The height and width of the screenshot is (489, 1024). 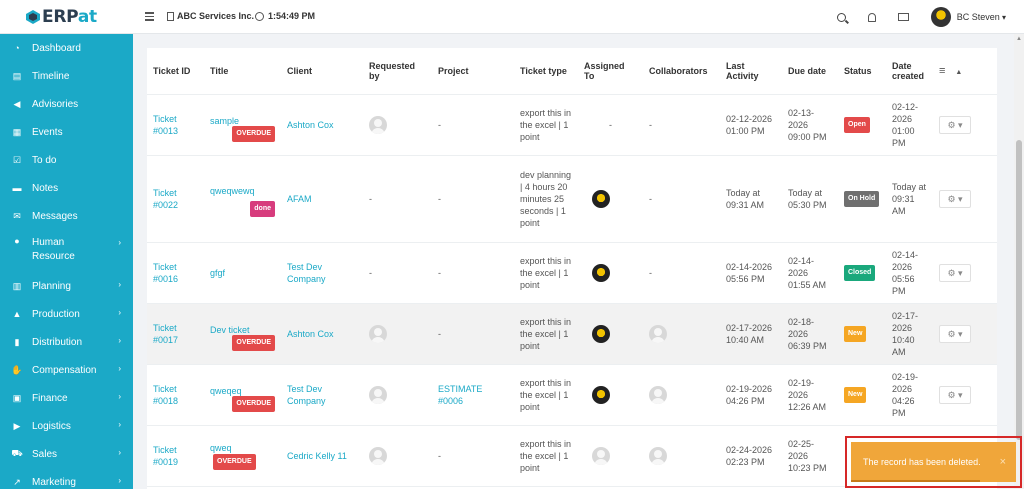 What do you see at coordinates (67, 426) in the screenshot?
I see `sidebar-item-logistics: ▶ Logistics ›` at bounding box center [67, 426].